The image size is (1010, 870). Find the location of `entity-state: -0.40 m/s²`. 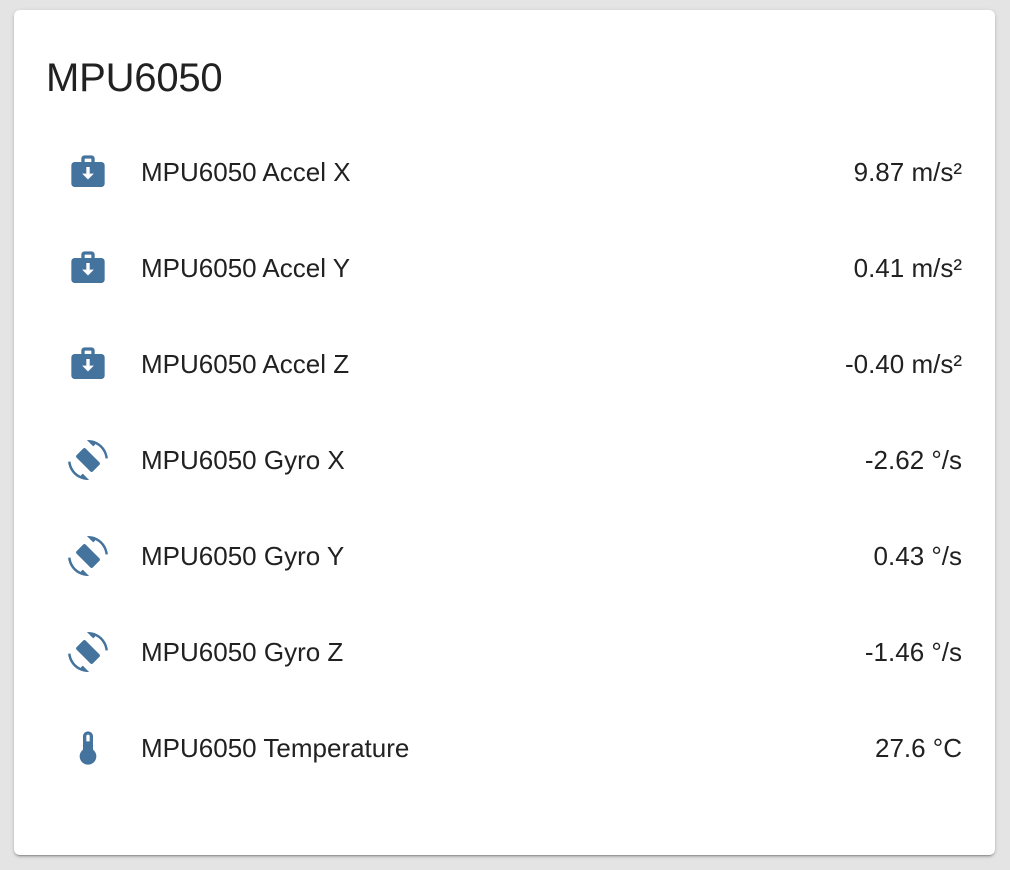

entity-state: -0.40 m/s² is located at coordinates (903, 364).